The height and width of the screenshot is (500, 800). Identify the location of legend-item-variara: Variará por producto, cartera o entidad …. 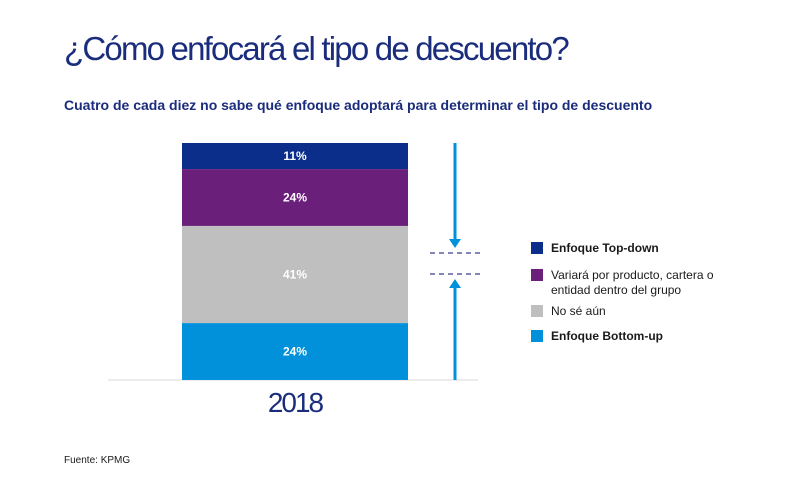
(626, 283).